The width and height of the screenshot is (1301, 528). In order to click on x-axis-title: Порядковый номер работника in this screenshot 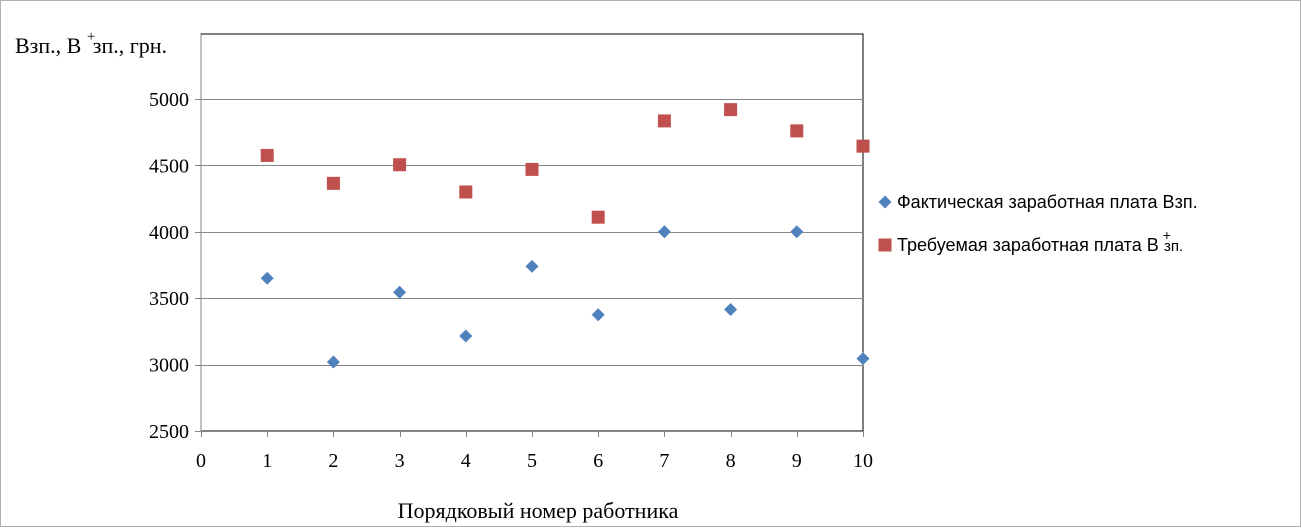, I will do `click(538, 510)`.